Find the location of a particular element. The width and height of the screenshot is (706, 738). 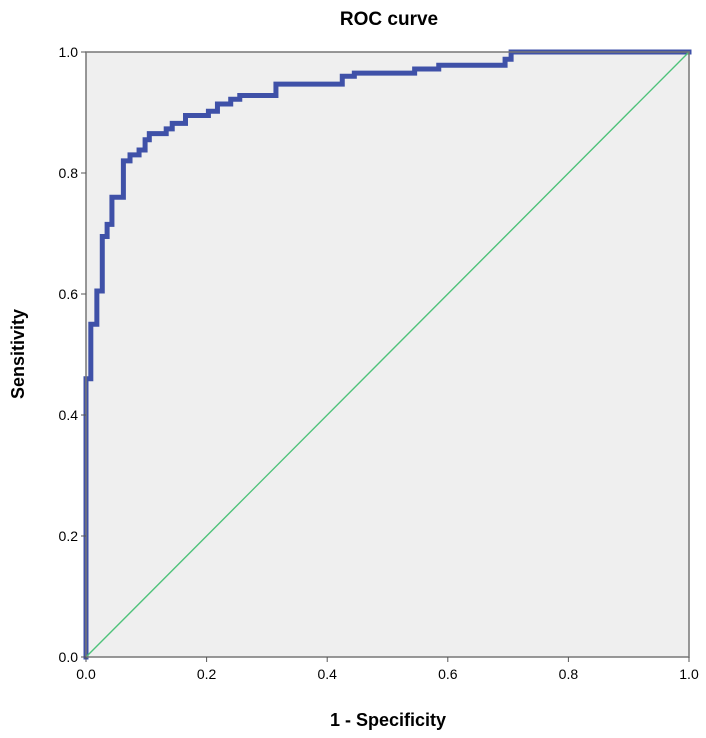

x-tick-label: 0.6 is located at coordinates (448, 674).